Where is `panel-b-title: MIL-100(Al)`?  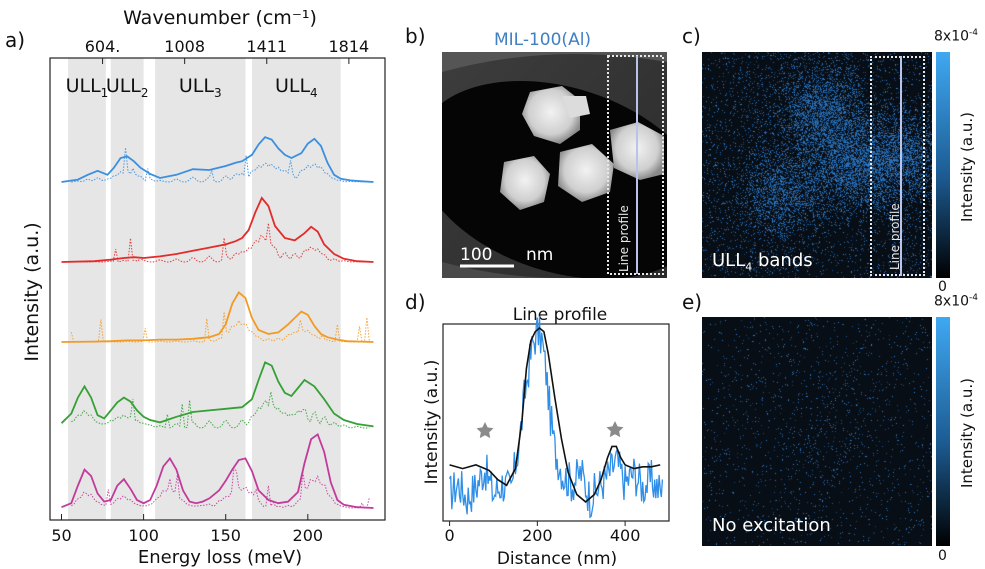 panel-b-title: MIL-100(Al) is located at coordinates (543, 40).